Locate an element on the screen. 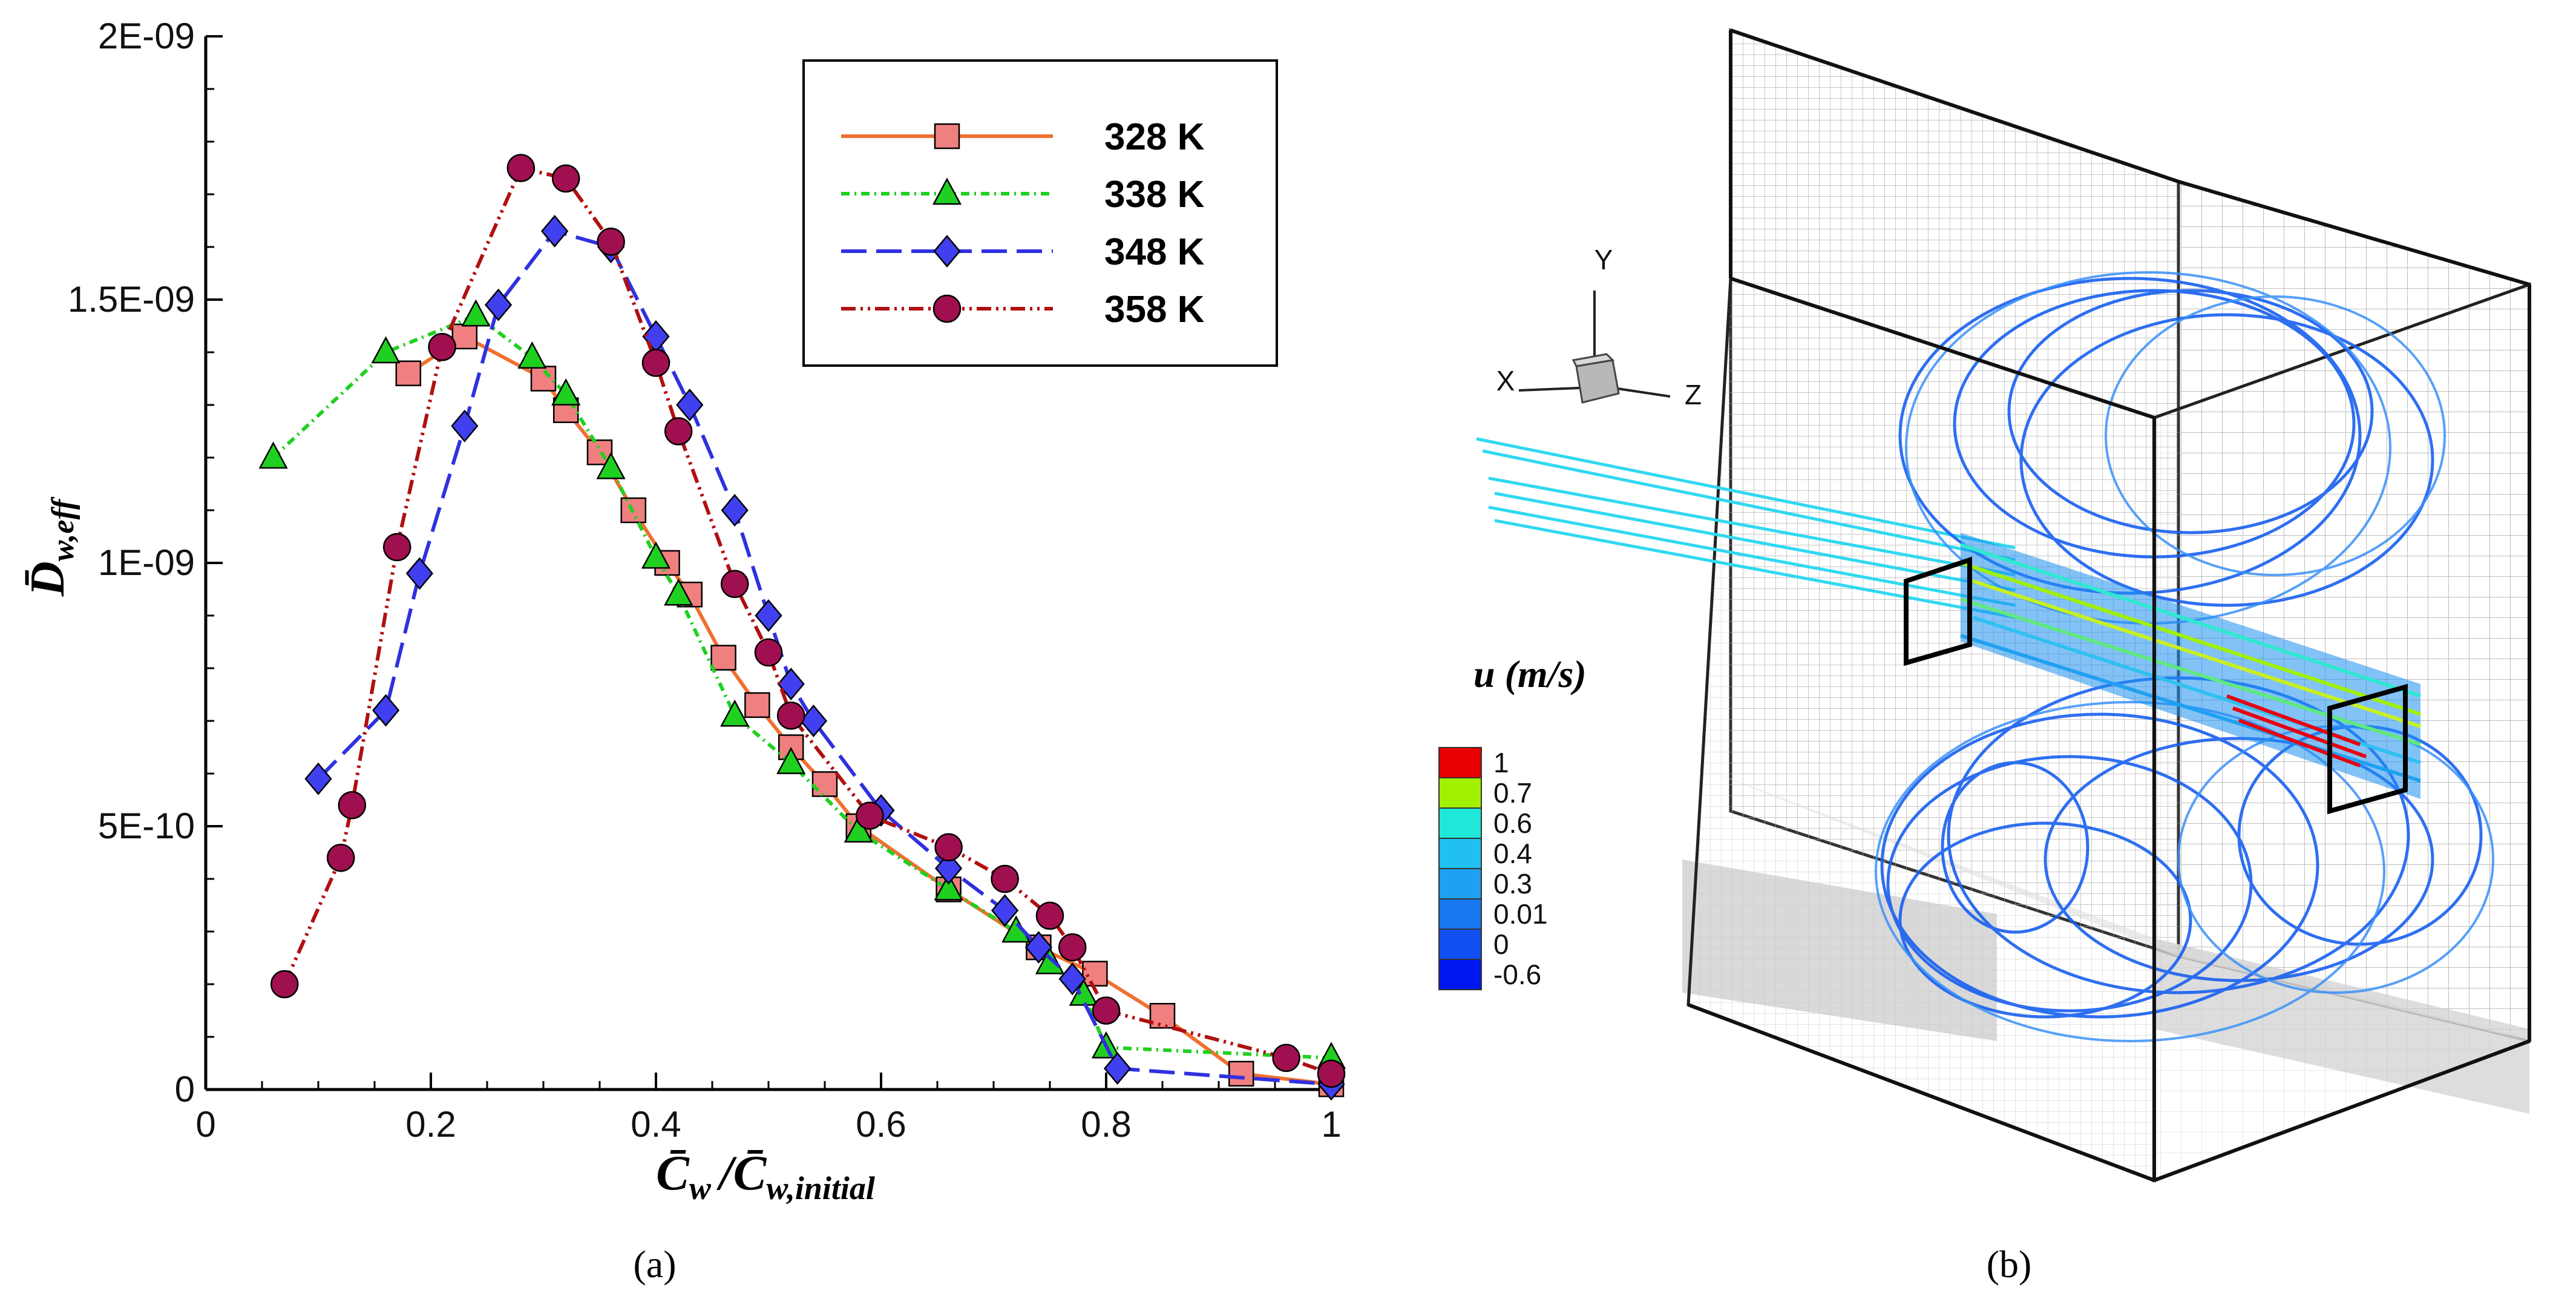 The image size is (2576, 1305). inlet-streamlines is located at coordinates (1746, 528).